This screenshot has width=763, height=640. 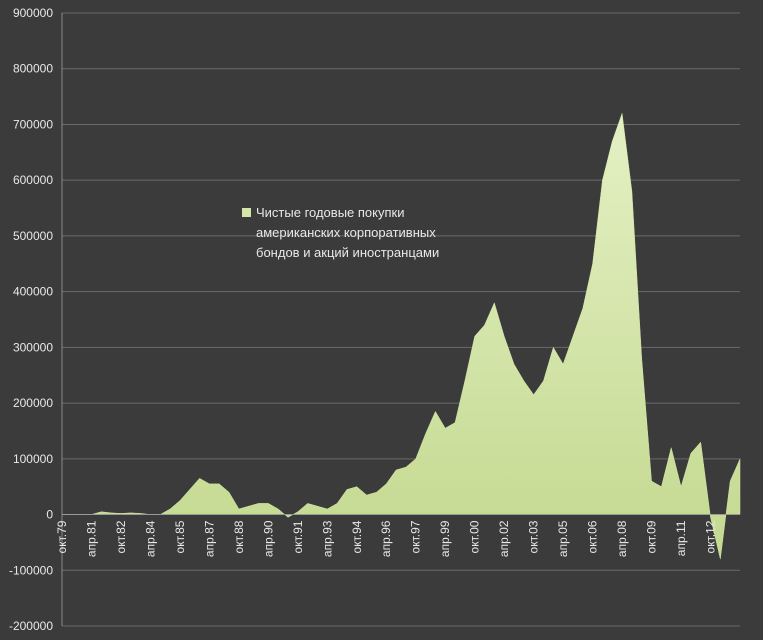 What do you see at coordinates (33, 347) in the screenshot?
I see `y-tick-label: 300000` at bounding box center [33, 347].